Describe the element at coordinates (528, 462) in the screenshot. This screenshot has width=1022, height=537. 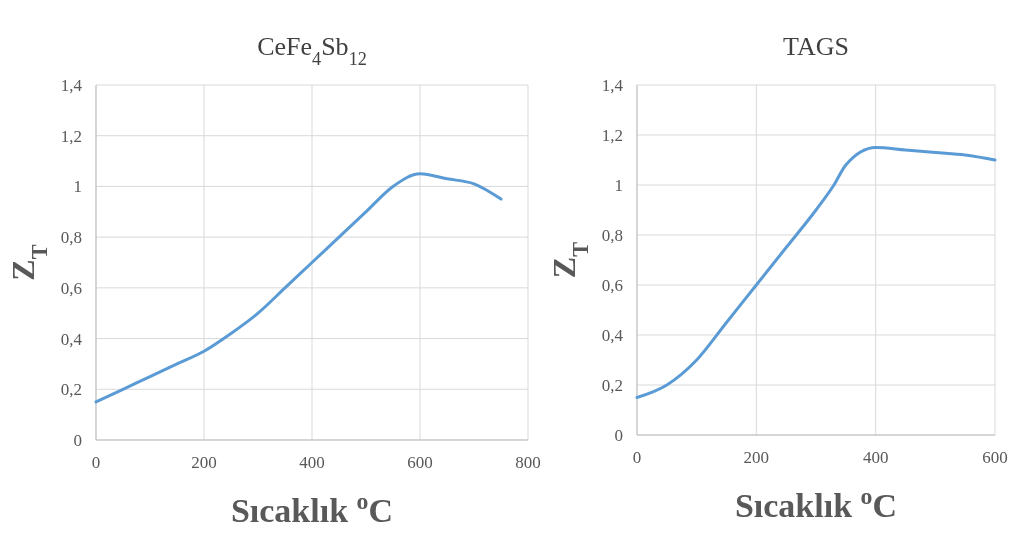
I see `x-tick-label: 800` at that location.